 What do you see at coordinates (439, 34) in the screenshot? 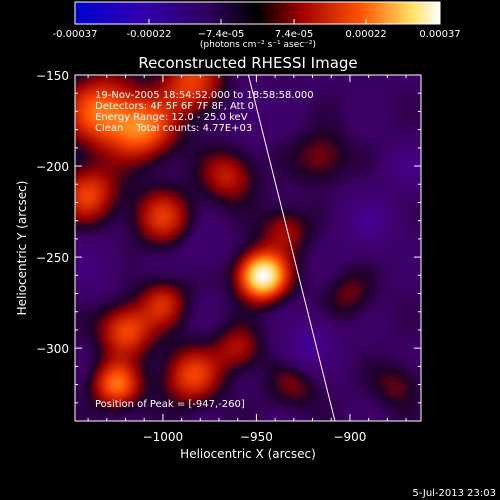
I see `colorbar-tick-label: 0.00037` at bounding box center [439, 34].